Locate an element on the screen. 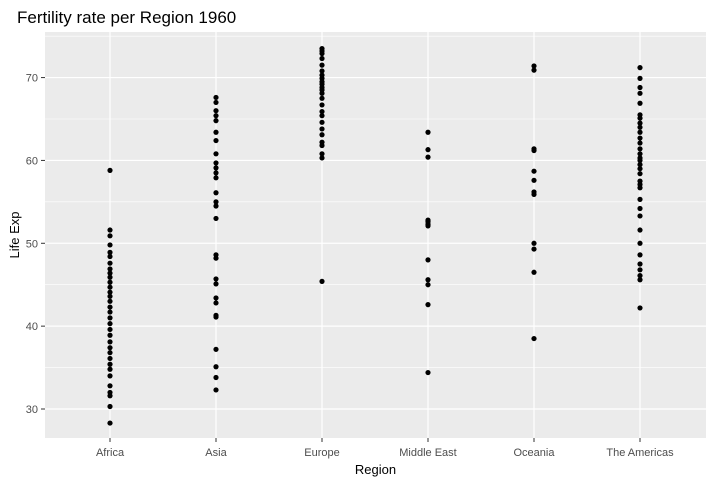  y-tick-label: 40 is located at coordinates (32, 327).